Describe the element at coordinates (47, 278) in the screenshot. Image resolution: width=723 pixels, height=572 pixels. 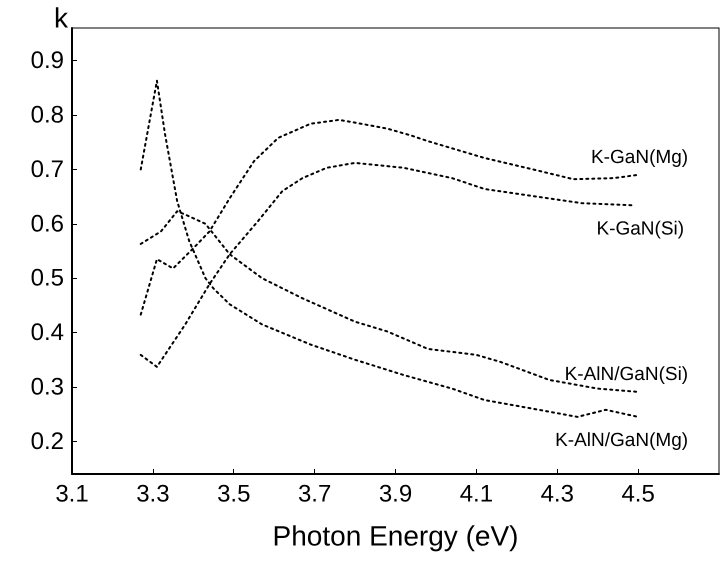
I see `y-tick-label: 0.5` at that location.